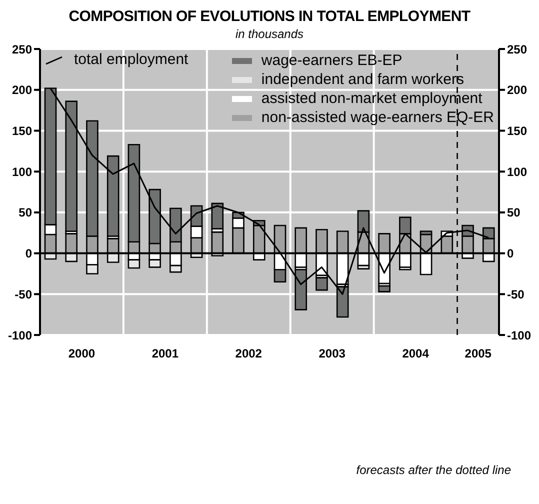 The width and height of the screenshot is (539, 504). I want to click on y2-tick-label: 50, so click(514, 213).